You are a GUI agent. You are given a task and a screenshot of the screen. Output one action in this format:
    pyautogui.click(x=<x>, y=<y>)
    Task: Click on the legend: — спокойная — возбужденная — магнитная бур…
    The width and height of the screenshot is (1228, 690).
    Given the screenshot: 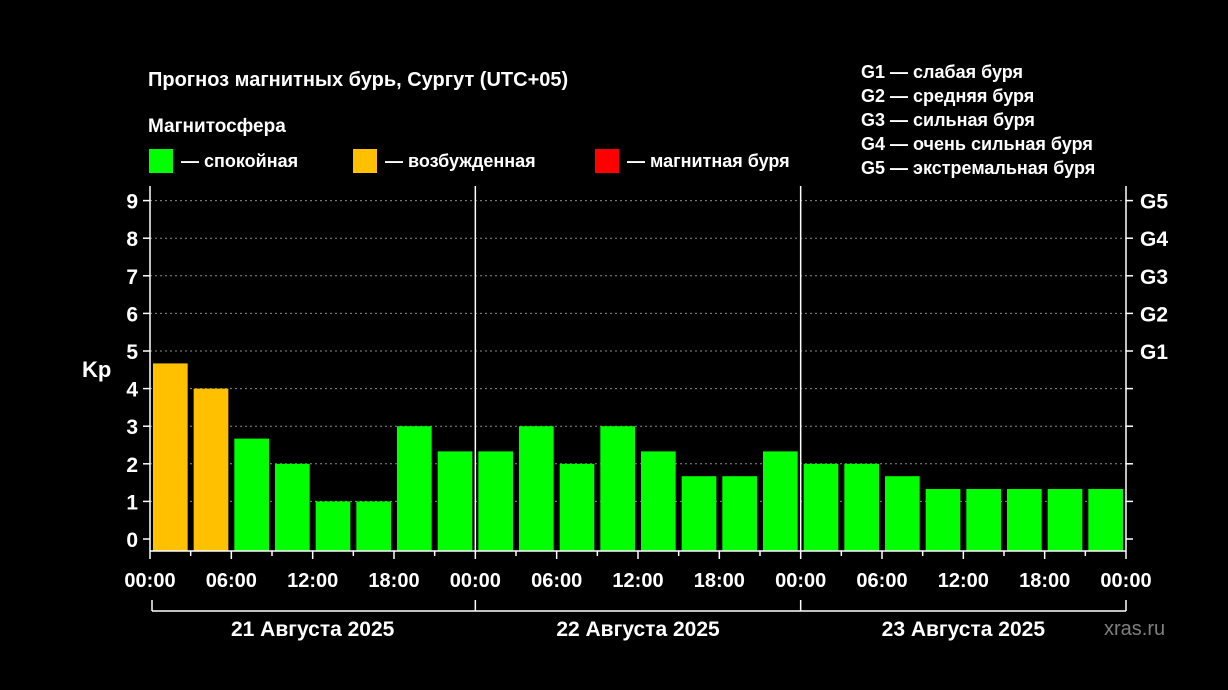 What is the action you would take?
    pyautogui.click(x=469, y=161)
    